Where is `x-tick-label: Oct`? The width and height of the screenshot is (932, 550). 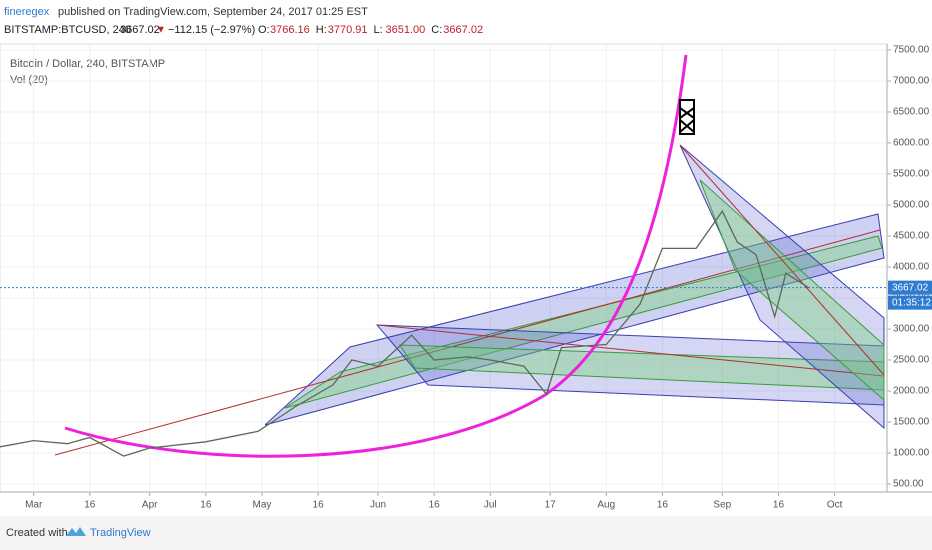 x-tick-label: Oct is located at coordinates (835, 505).